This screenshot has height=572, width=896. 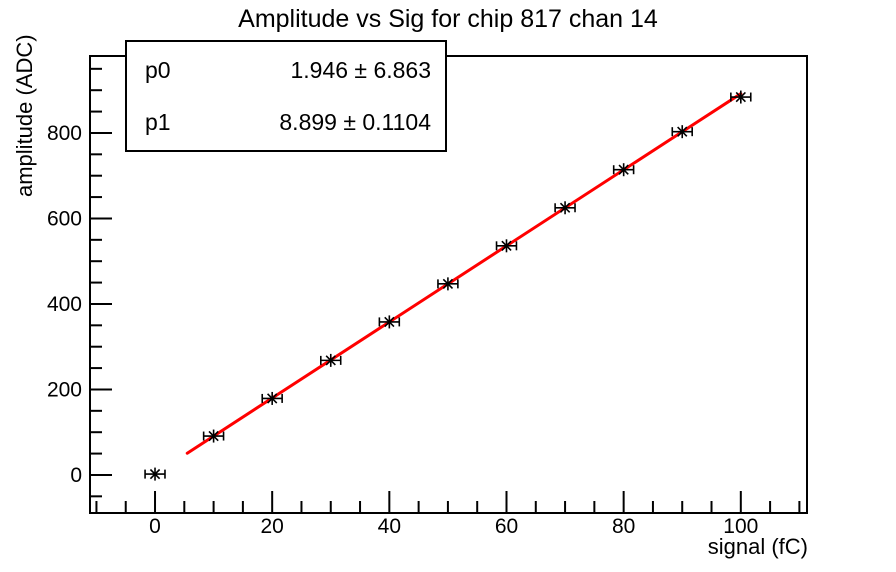 I want to click on stat-value: 1.946 ± 6.863, so click(x=360, y=69).